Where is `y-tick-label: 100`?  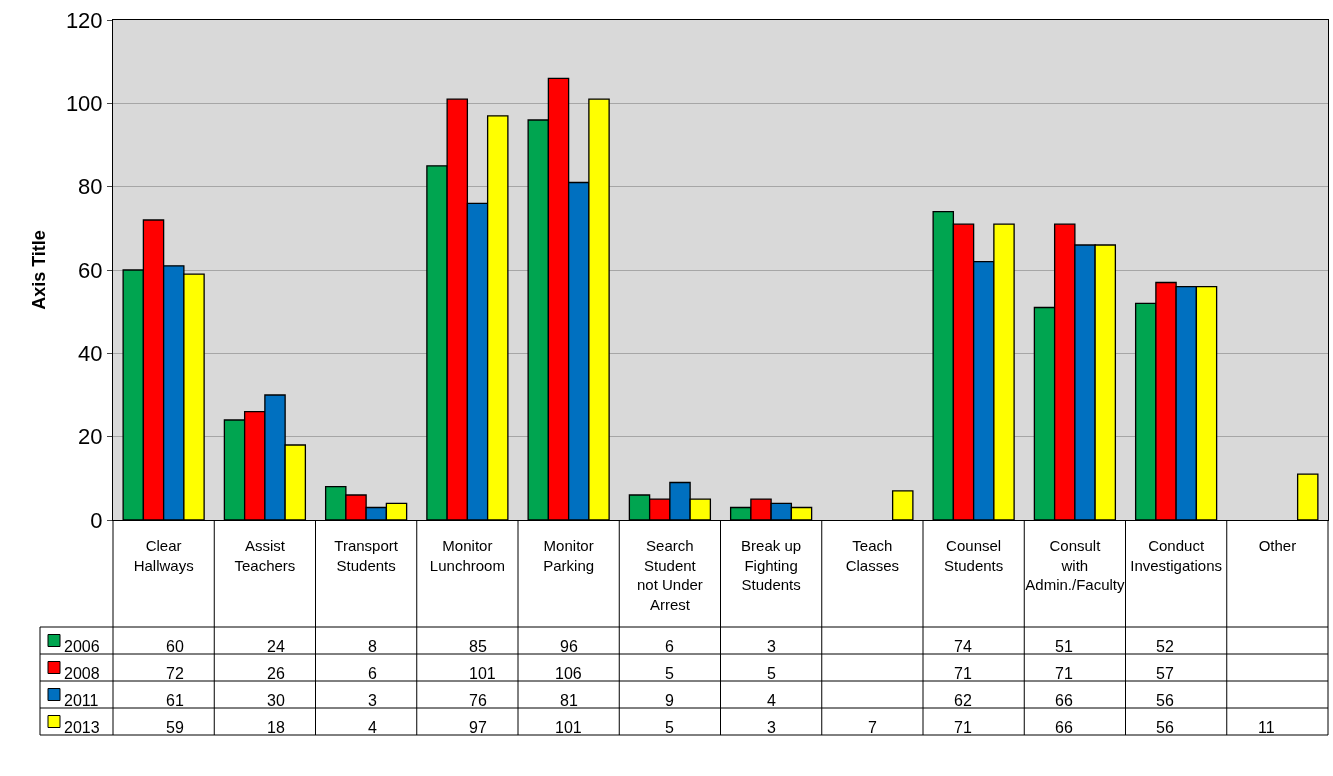
y-tick-label: 100 is located at coordinates (84, 104).